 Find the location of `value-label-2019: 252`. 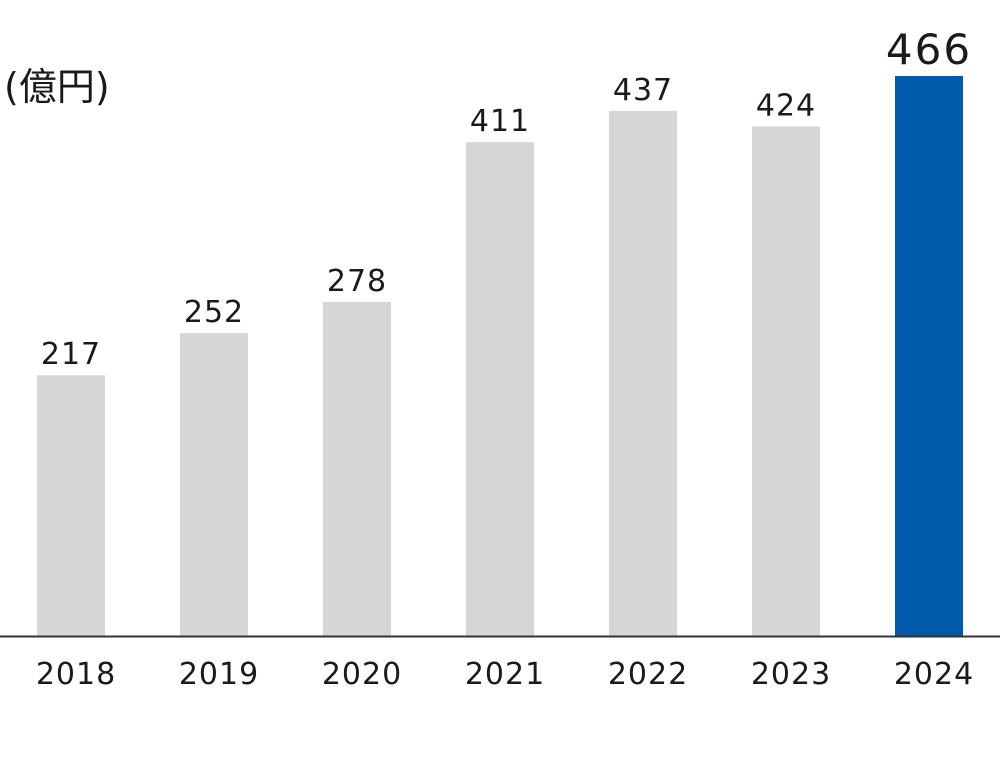

value-label-2019: 252 is located at coordinates (214, 312).